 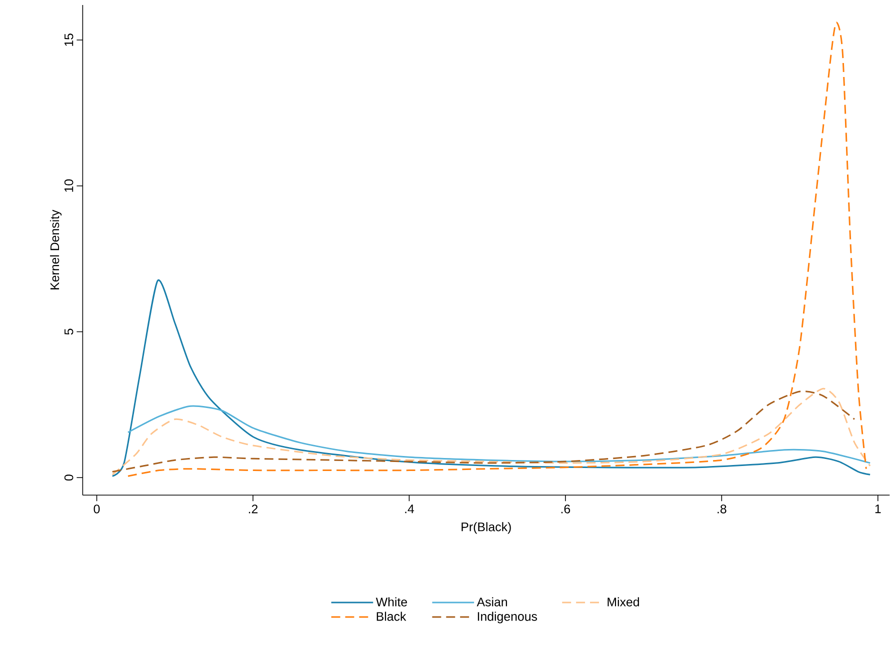 What do you see at coordinates (69, 186) in the screenshot?
I see `y-tick-label: 10` at bounding box center [69, 186].